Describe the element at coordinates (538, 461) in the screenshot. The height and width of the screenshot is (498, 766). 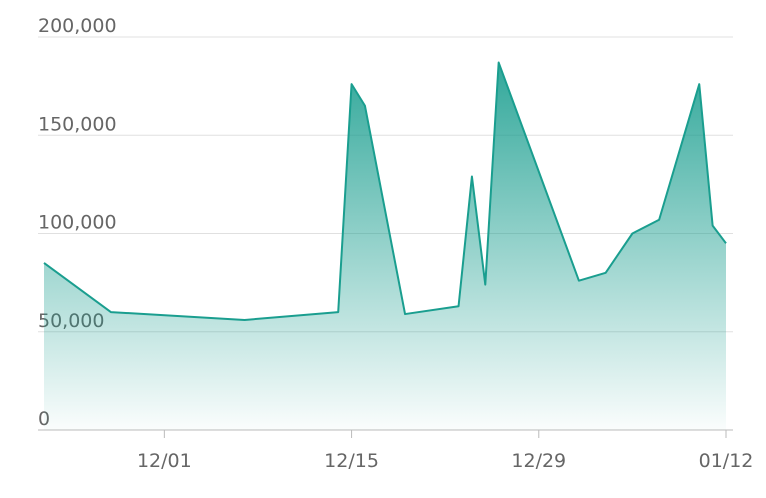
I see `x-tick-label: 12/29` at that location.